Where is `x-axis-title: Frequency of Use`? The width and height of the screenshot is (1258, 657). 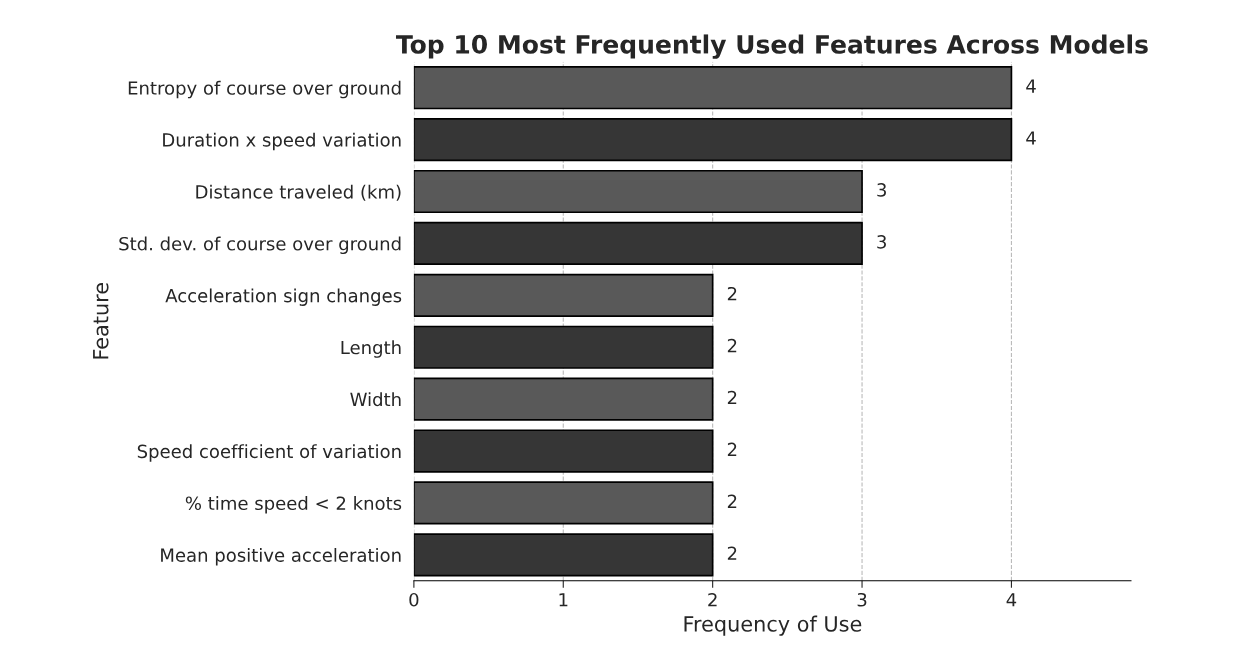 x-axis-title: Frequency of Use is located at coordinates (773, 625).